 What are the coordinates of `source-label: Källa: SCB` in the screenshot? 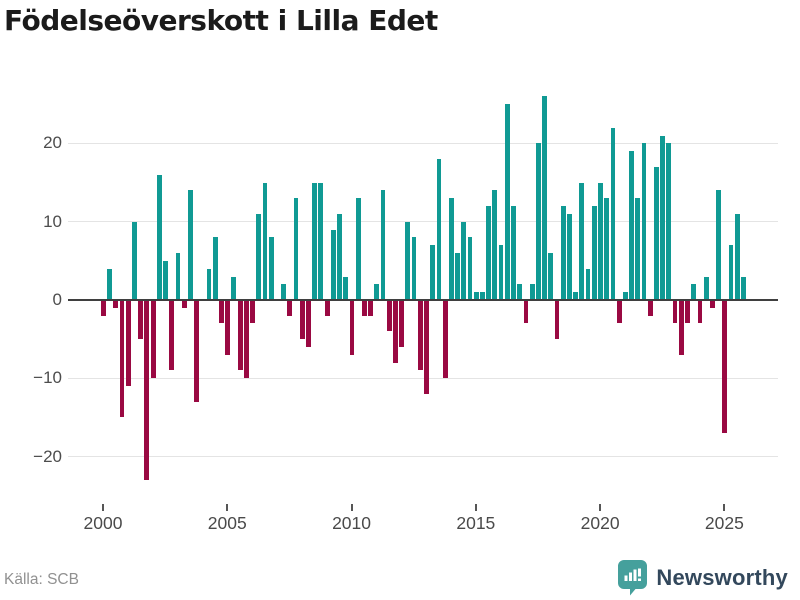 It's located at (41, 579).